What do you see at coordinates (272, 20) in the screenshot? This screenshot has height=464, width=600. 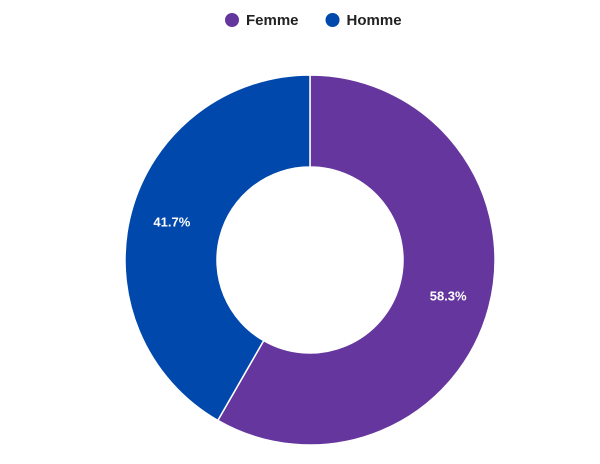 I see `legend-label: Femme` at bounding box center [272, 20].